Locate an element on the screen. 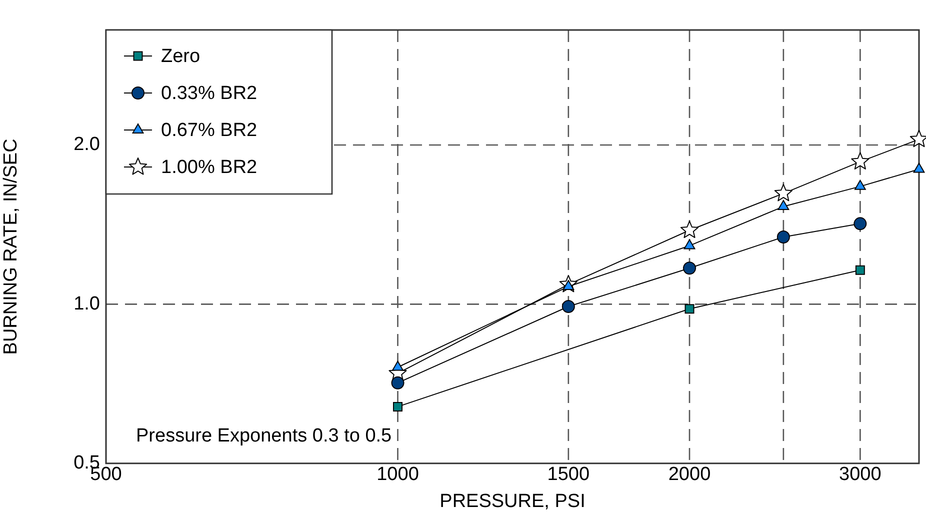 Image resolution: width=926 pixels, height=519 pixels. legend-label: 0.33% BR2 is located at coordinates (209, 93).